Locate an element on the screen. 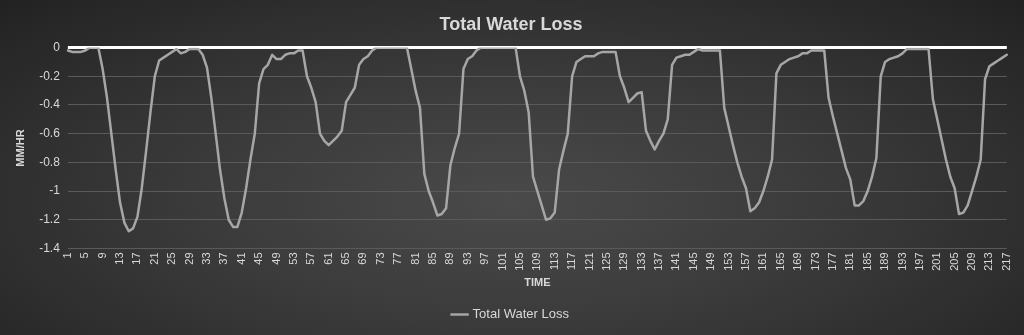  x-tick-label: 205 is located at coordinates (953, 261).